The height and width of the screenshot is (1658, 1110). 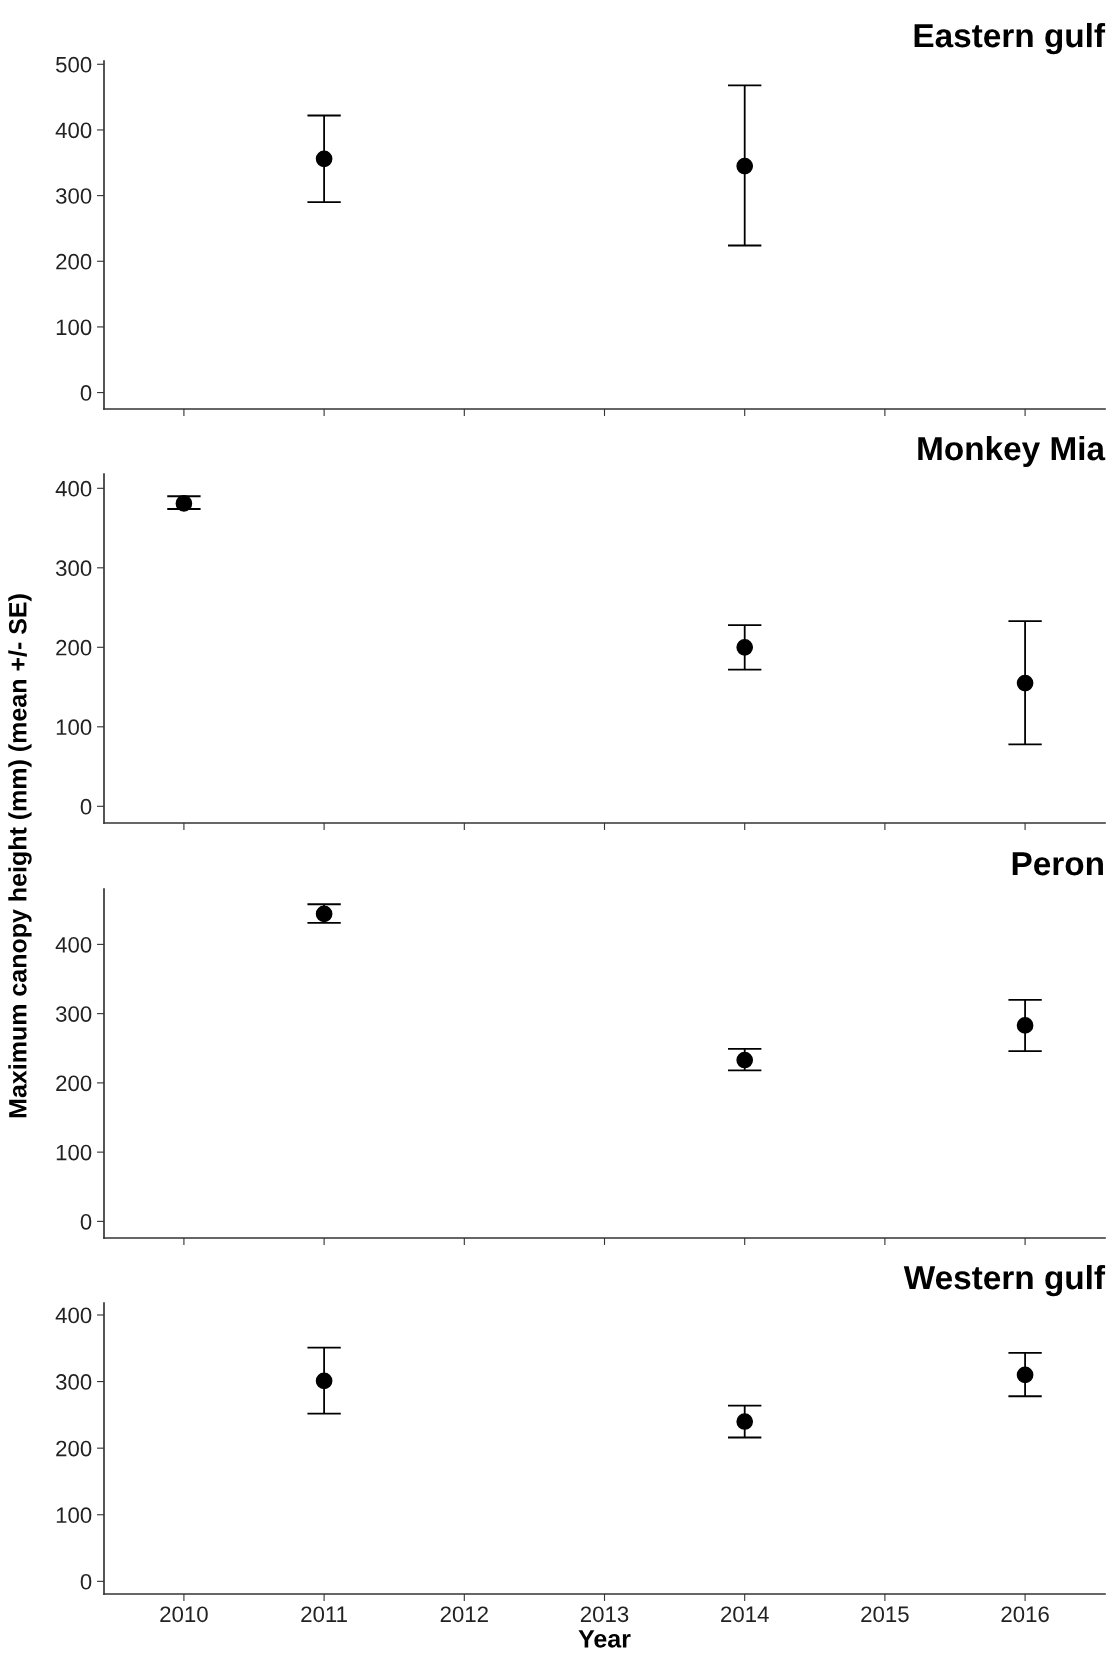 What do you see at coordinates (1057, 864) in the screenshot?
I see `chart-title: Peron` at bounding box center [1057, 864].